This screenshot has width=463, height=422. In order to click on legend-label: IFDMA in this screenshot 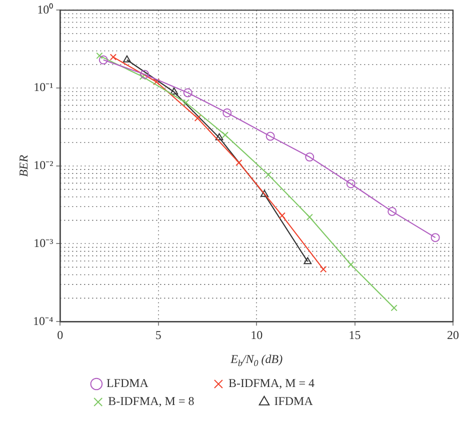, I will do `click(323, 401)`.